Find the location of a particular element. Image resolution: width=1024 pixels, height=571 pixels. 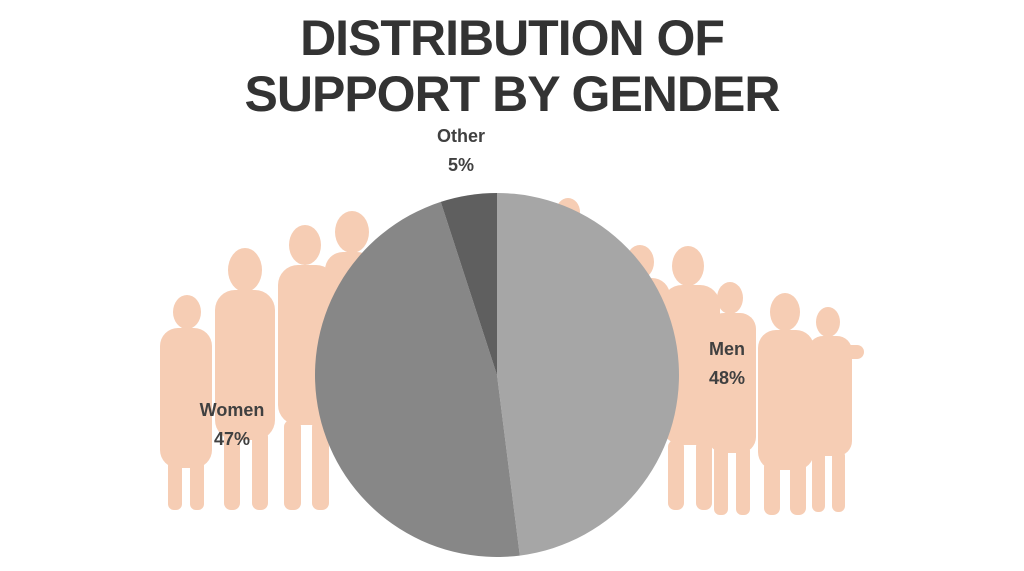

slice-category-label: Women is located at coordinates (232, 410).